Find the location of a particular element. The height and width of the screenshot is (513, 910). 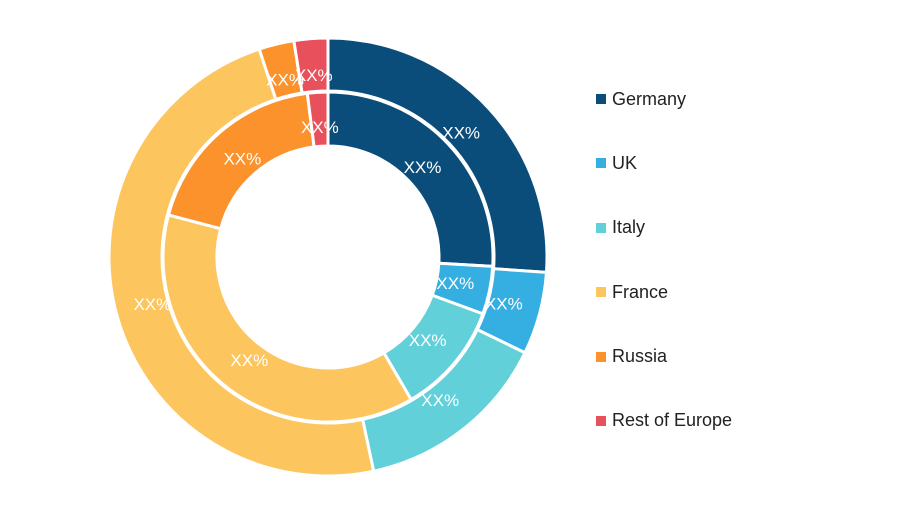

legend-item-rest-of-europe: Rest of Europe is located at coordinates (664, 421).